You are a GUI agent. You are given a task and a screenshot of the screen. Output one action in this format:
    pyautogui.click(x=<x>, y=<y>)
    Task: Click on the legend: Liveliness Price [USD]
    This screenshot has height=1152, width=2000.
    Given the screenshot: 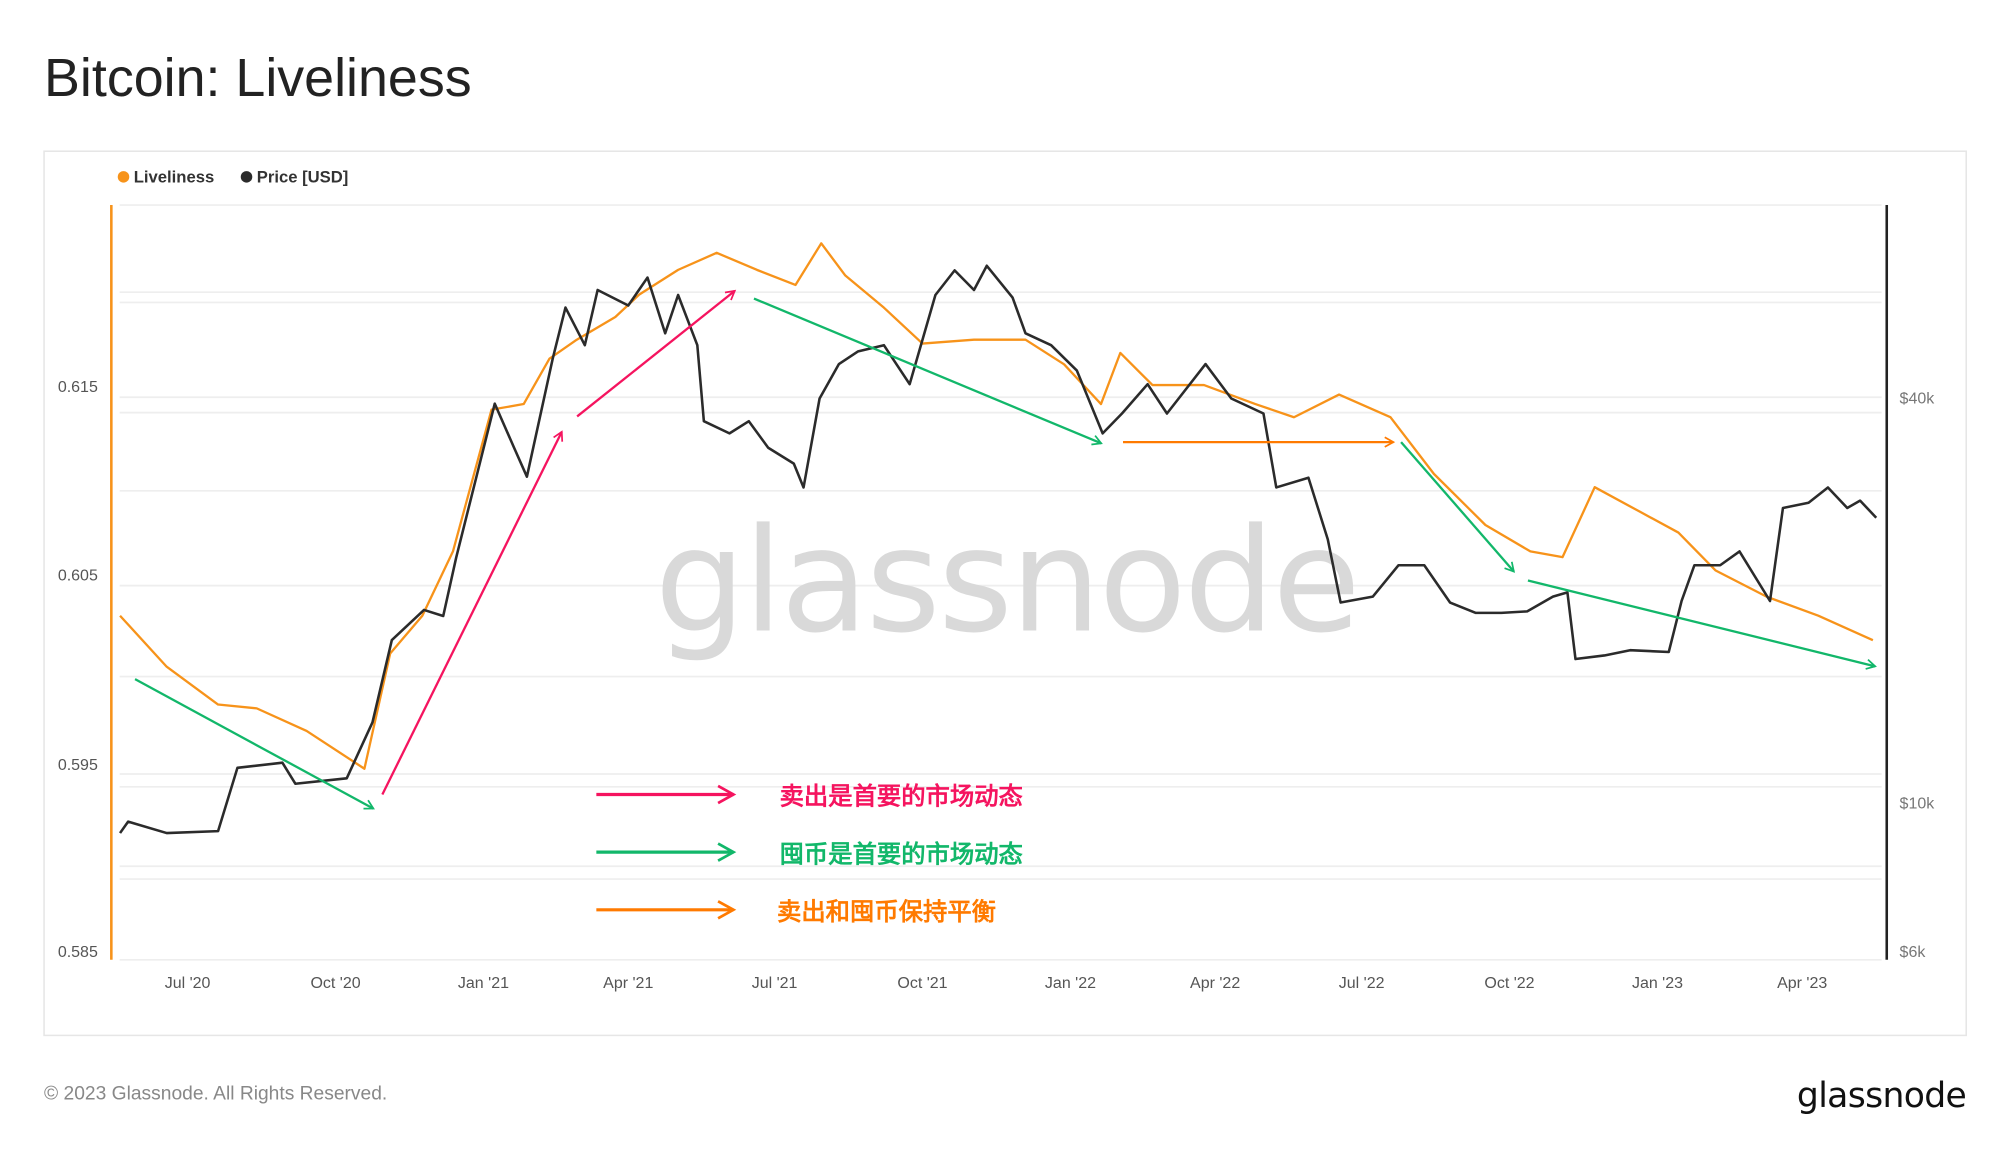 What is the action you would take?
    pyautogui.click(x=233, y=177)
    